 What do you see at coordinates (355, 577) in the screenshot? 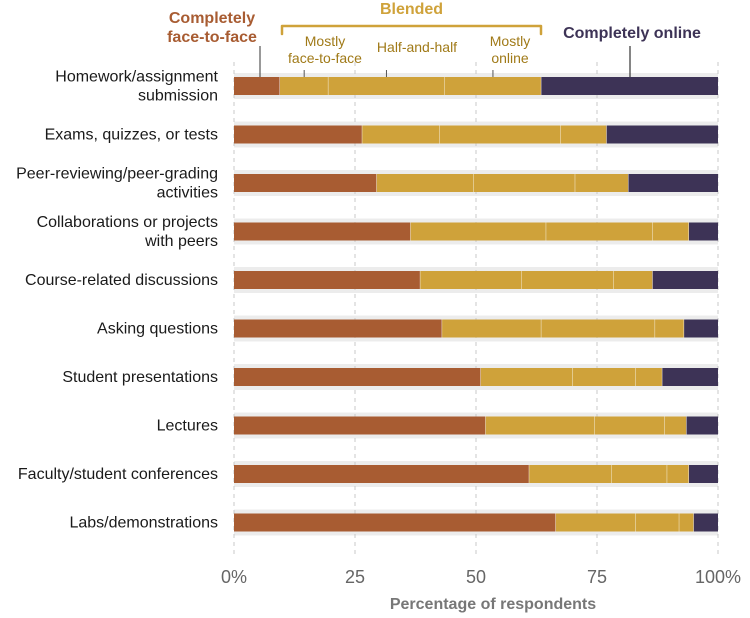
I see `x-tick-label: 25` at bounding box center [355, 577].